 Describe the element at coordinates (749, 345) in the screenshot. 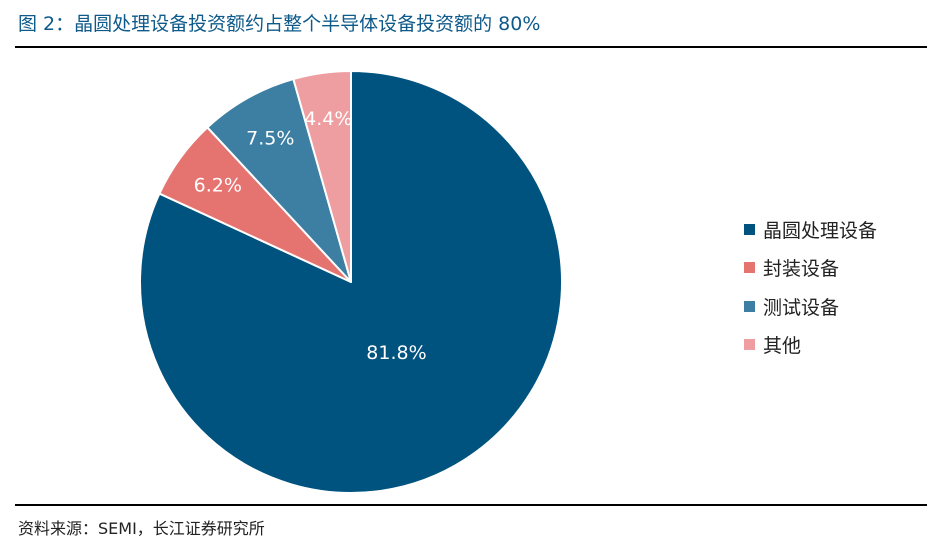

I see `legend-swatch-other` at that location.